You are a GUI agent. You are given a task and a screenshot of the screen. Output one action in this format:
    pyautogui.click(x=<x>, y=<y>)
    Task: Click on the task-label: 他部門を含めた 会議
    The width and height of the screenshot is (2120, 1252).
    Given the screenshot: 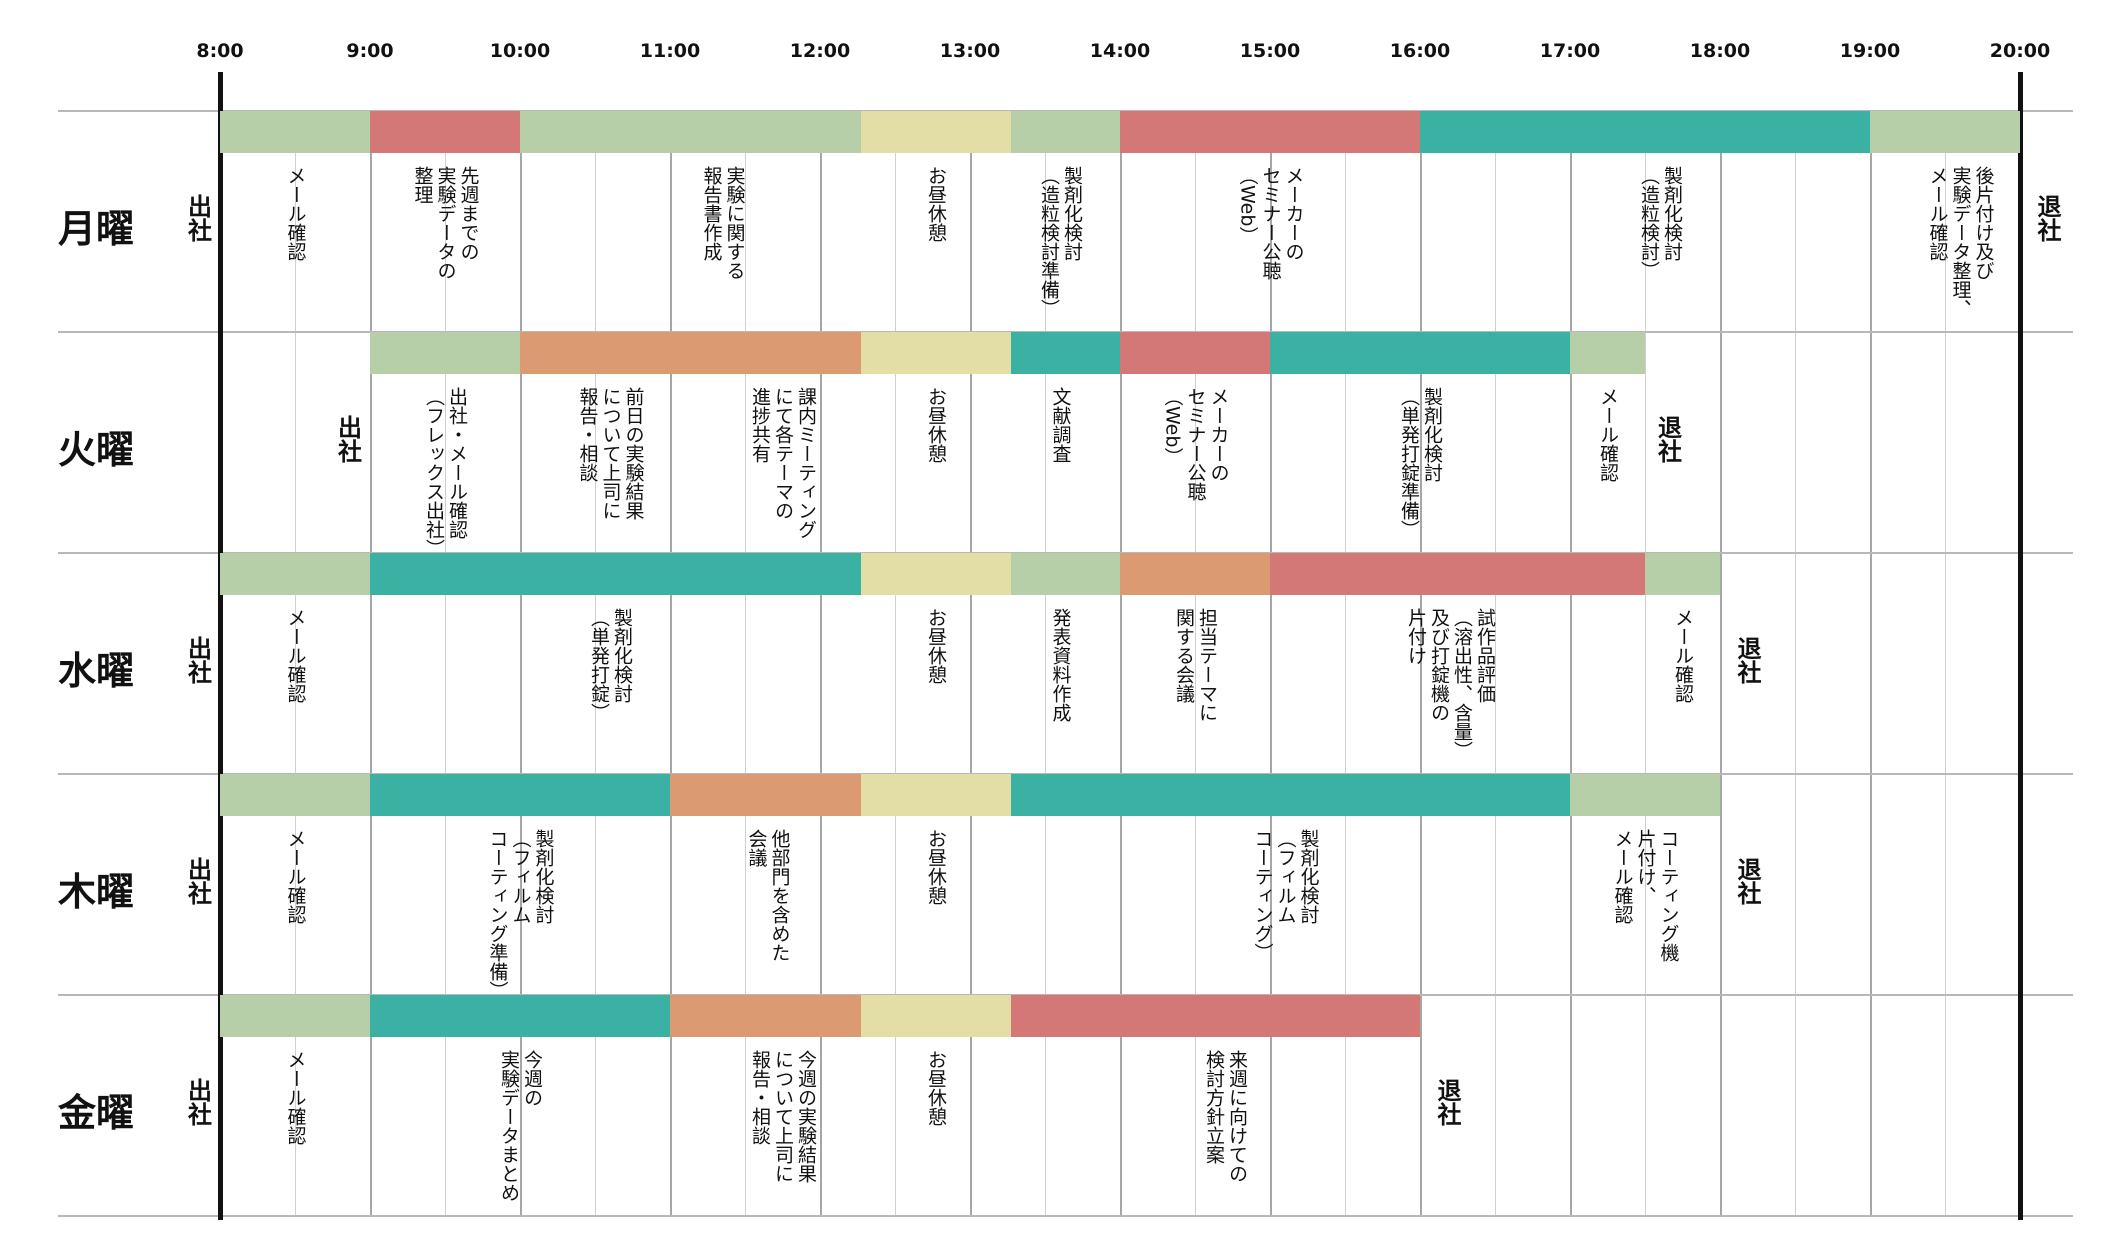 What is the action you would take?
    pyautogui.click(x=768, y=895)
    